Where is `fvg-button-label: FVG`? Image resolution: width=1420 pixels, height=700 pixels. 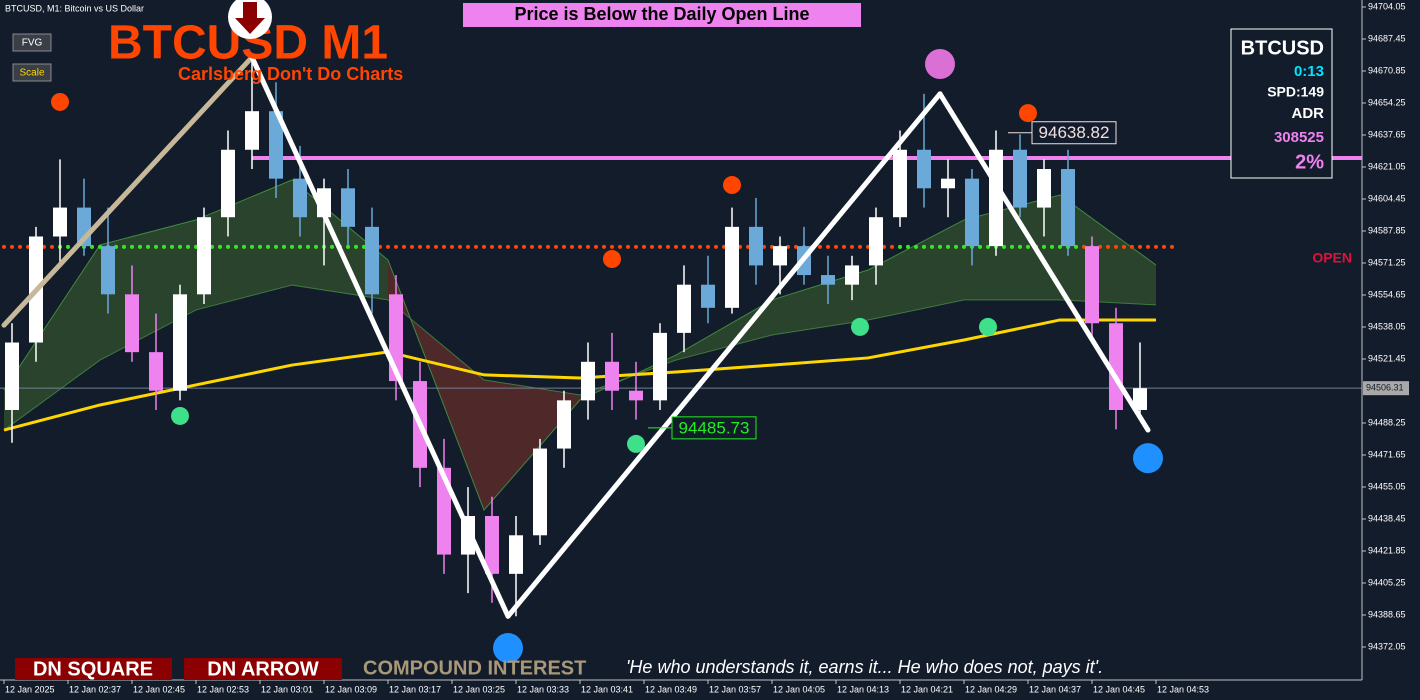 fvg-button-label: FVG is located at coordinates (32, 43).